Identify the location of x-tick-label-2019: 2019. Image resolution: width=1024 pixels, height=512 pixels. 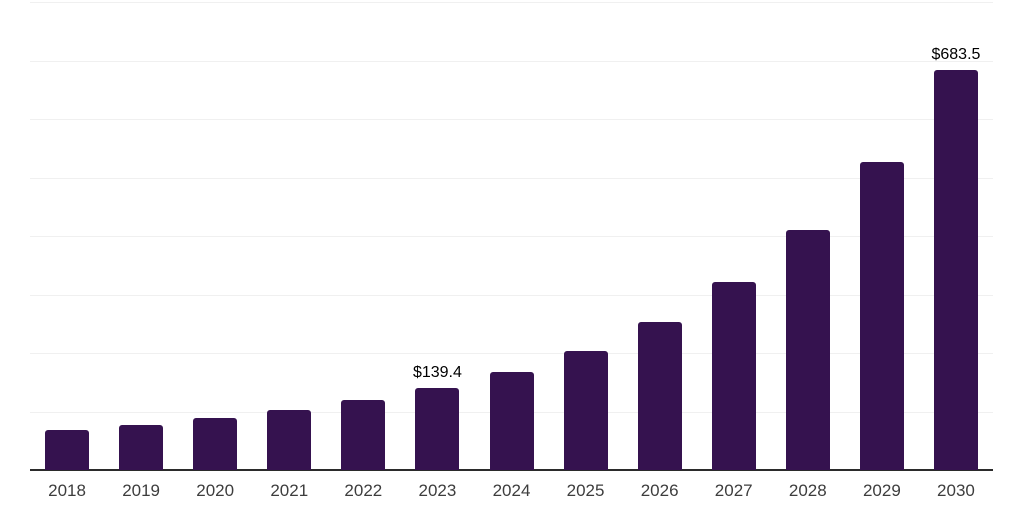
(141, 490).